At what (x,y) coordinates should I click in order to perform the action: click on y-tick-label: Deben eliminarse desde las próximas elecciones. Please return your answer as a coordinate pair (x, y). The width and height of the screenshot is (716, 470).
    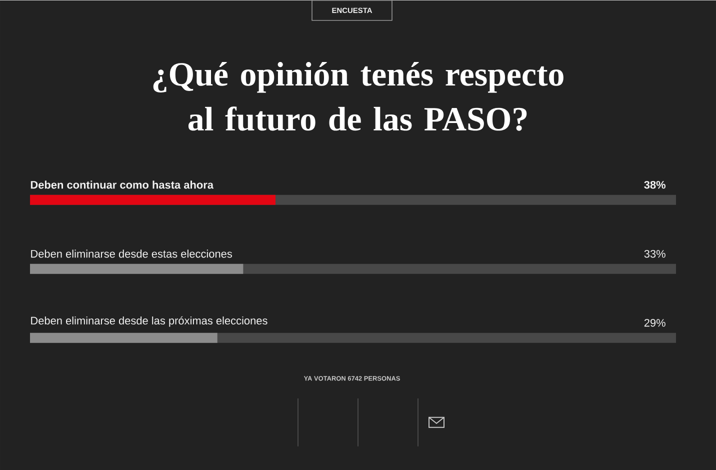
    Looking at the image, I should click on (149, 321).